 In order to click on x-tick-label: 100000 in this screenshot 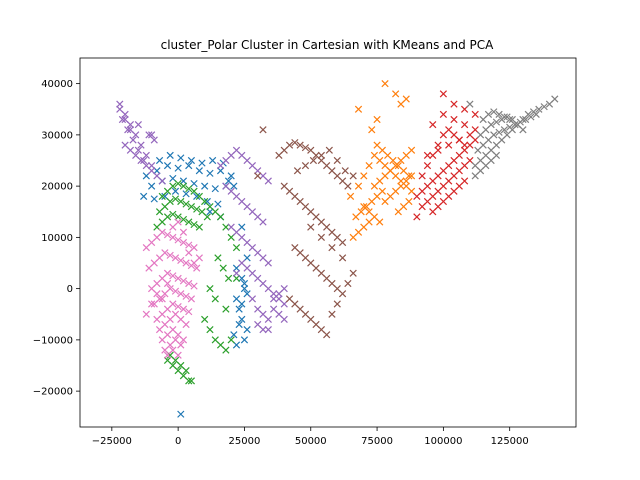, I will do `click(443, 441)`.